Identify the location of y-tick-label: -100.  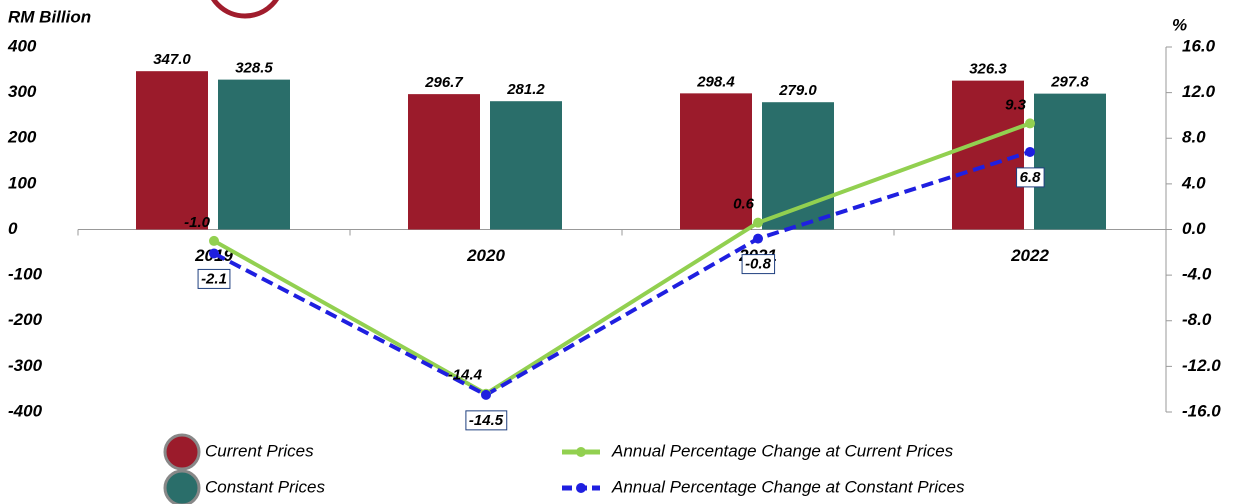
(25, 274).